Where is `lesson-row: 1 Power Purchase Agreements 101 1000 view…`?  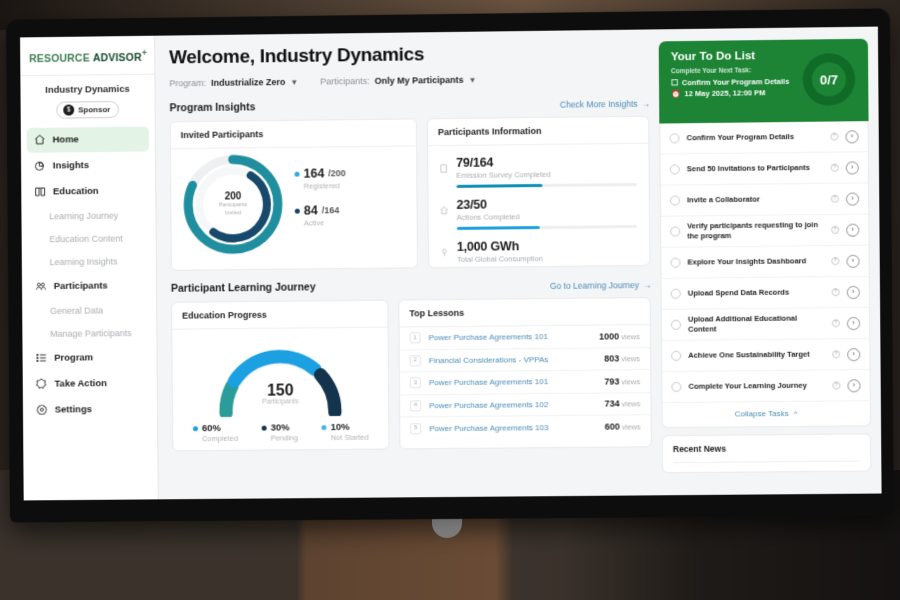
lesson-row: 1 Power Purchase Agreements 101 1000 view… is located at coordinates (525, 337).